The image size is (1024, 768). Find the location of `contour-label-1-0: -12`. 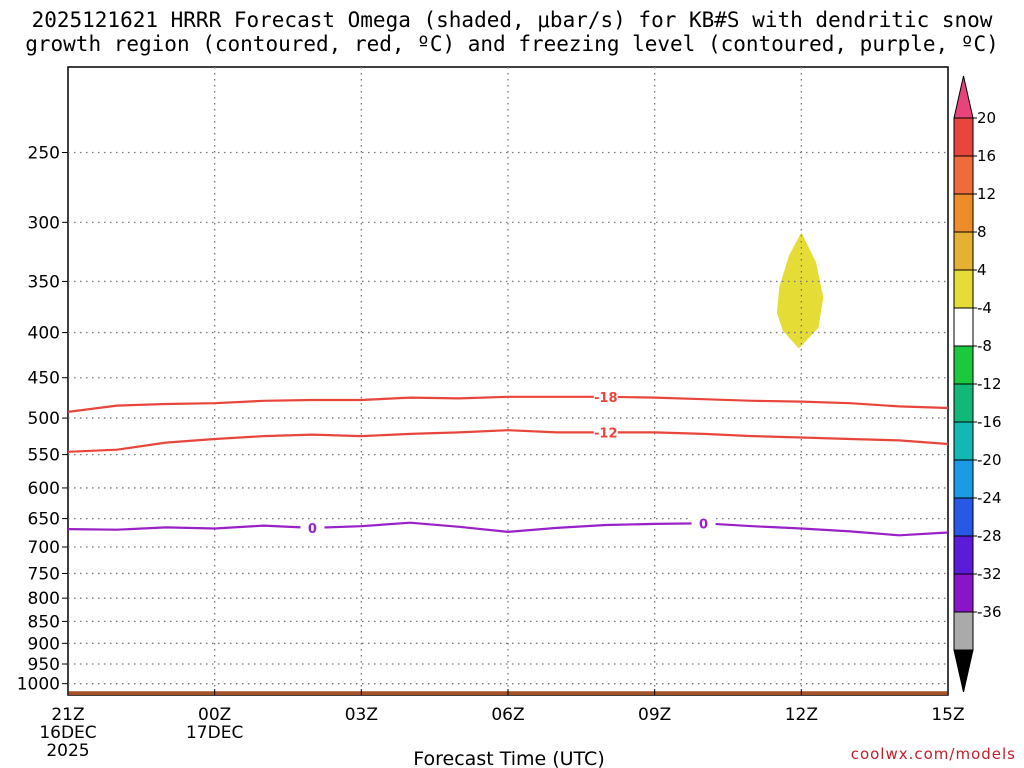

contour-label-1-0: -12 is located at coordinates (606, 433).